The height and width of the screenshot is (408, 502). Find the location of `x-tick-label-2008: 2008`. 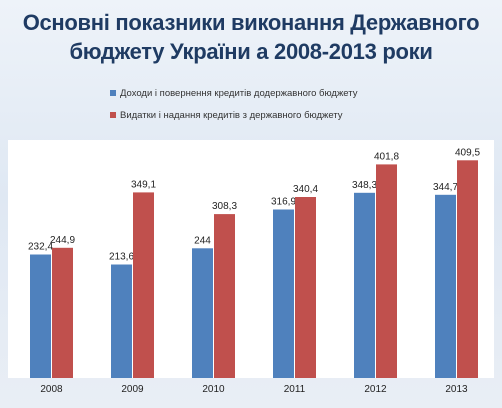

x-tick-label-2008: 2008 is located at coordinates (51, 389).